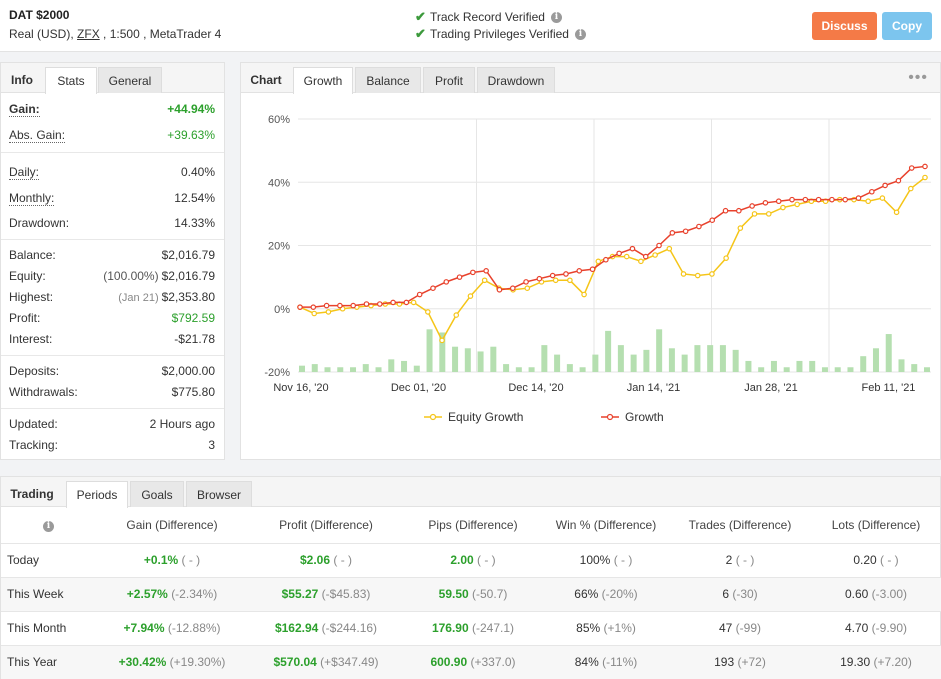 The width and height of the screenshot is (941, 679). I want to click on lots-value: 0.60, so click(856, 594).